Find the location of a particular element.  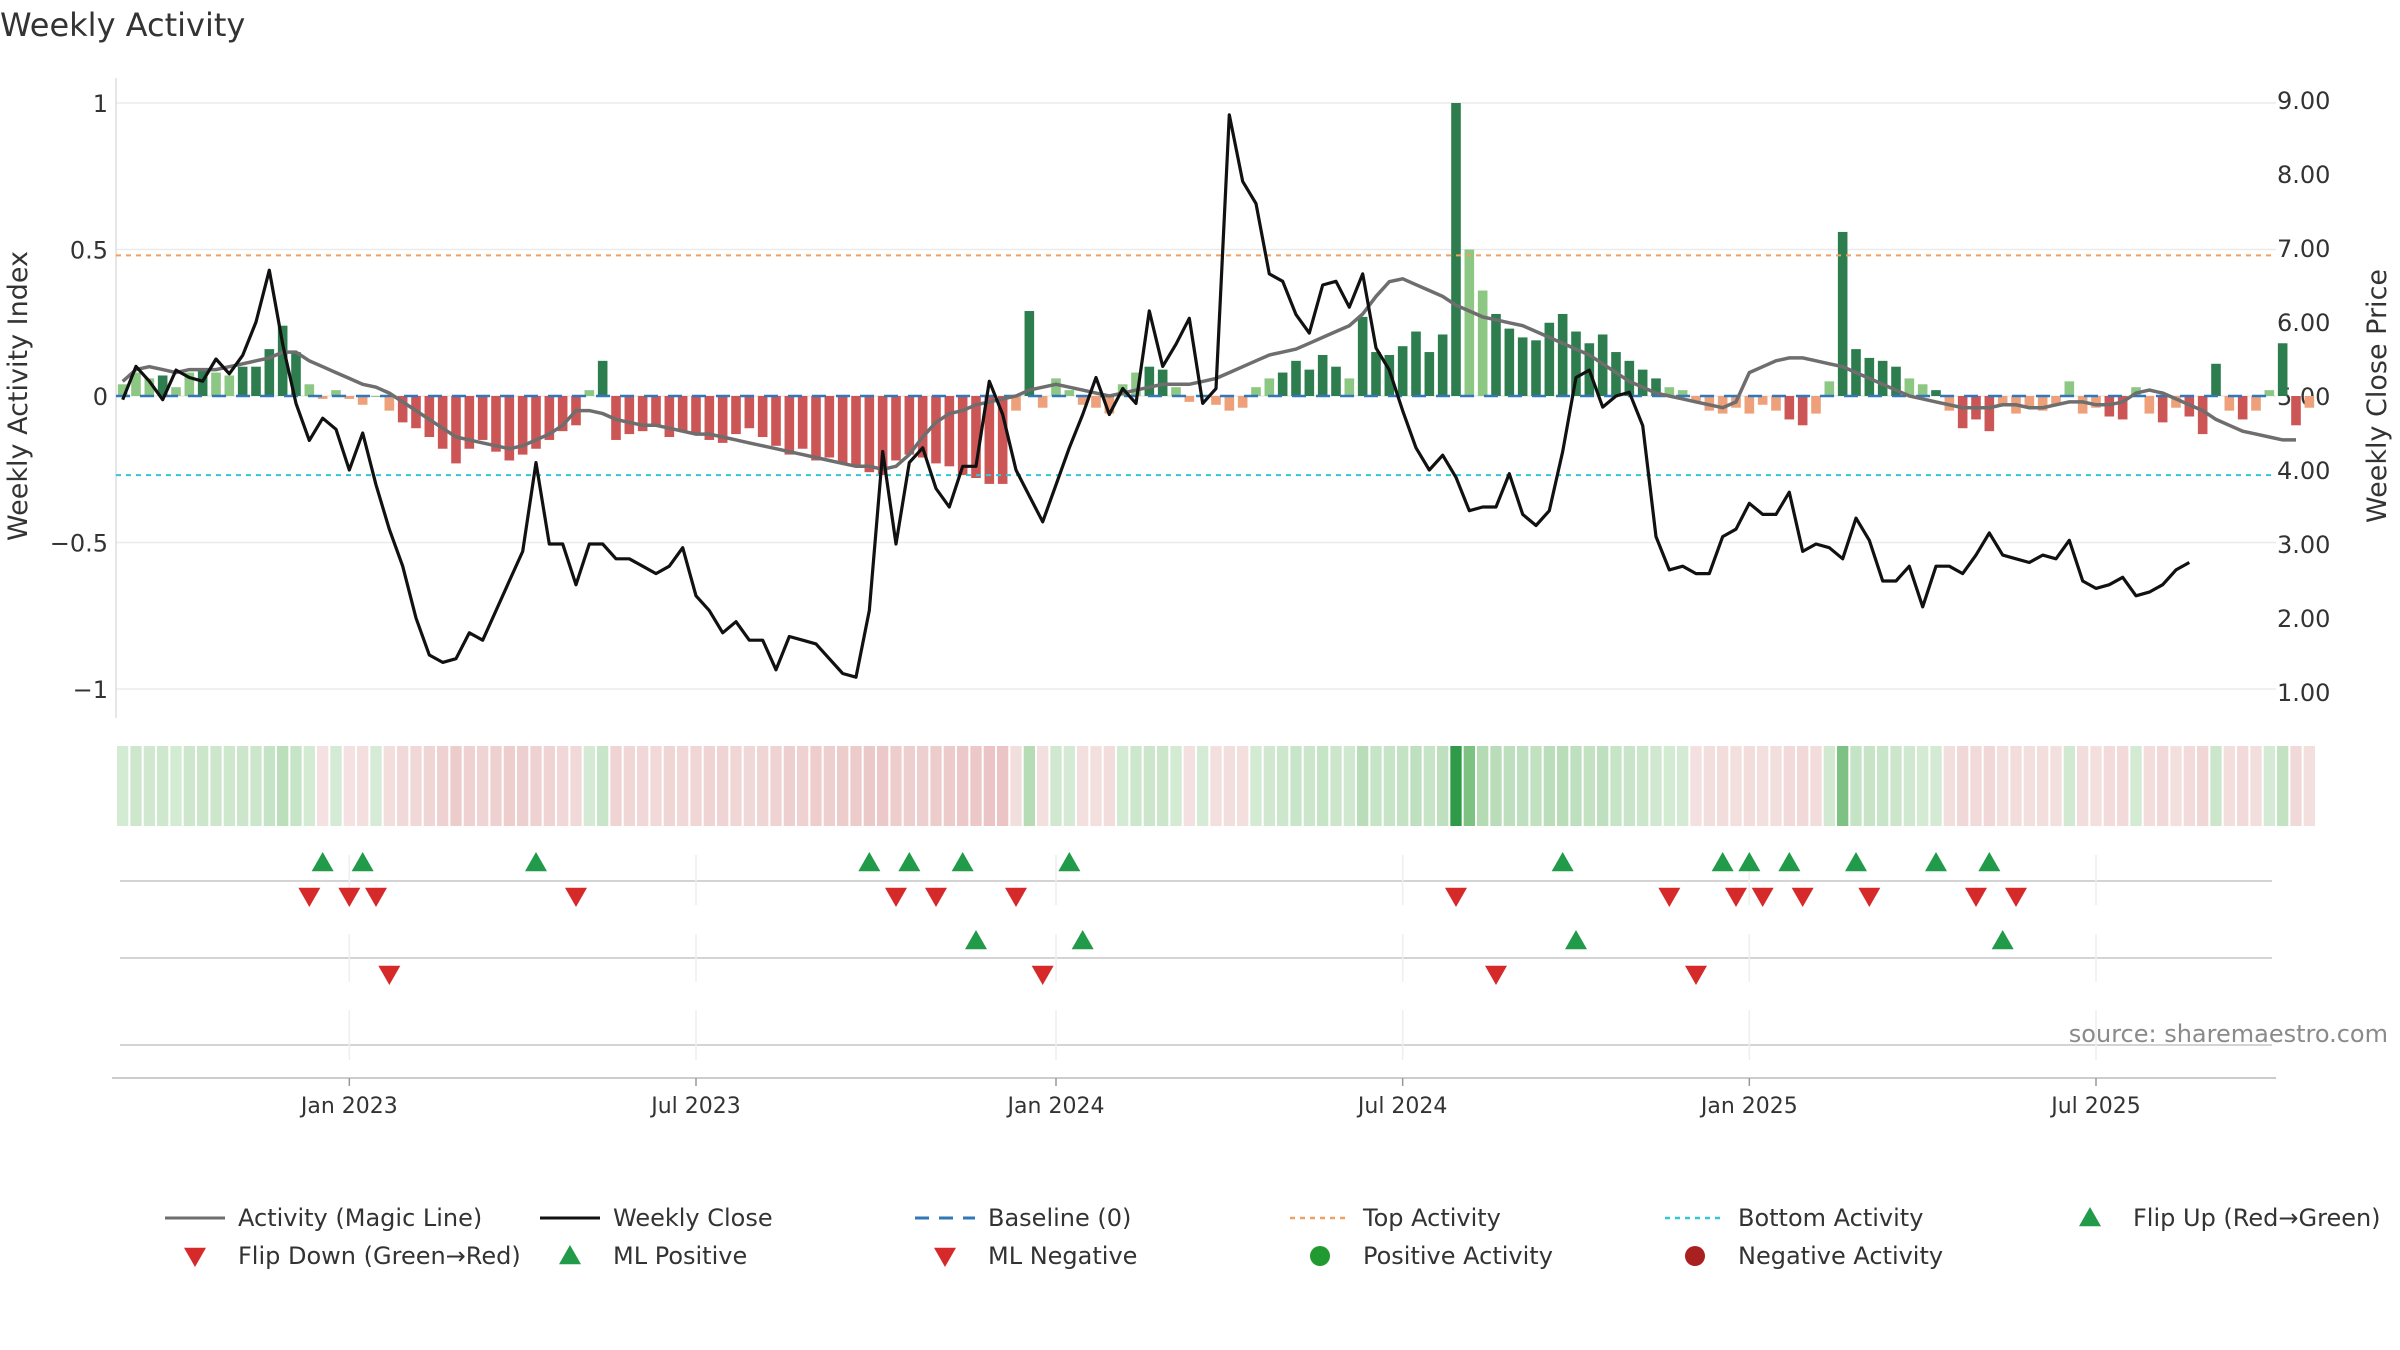

legend-label: ML Positive is located at coordinates (680, 1256).